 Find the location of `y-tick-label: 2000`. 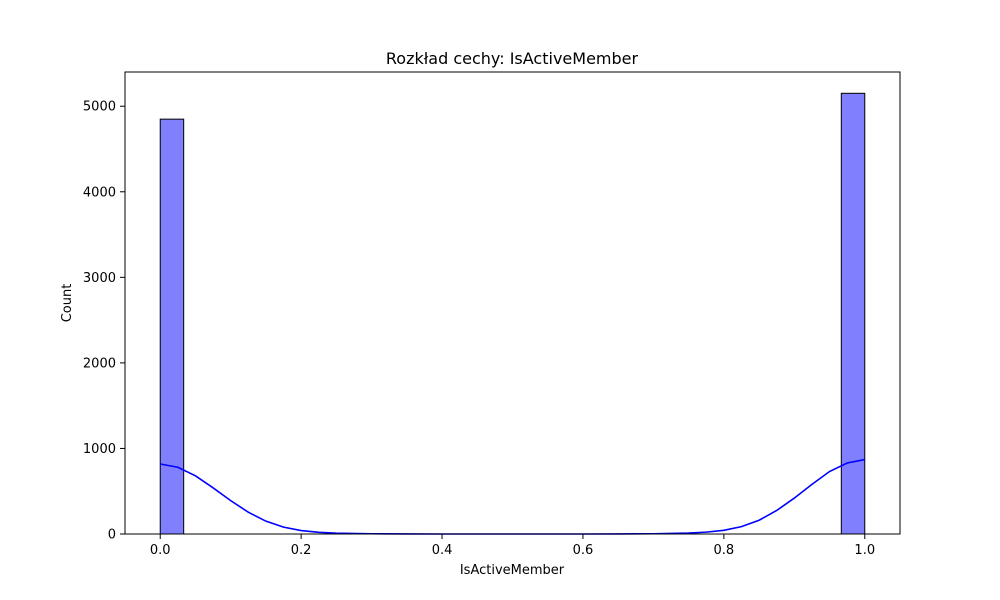

y-tick-label: 2000 is located at coordinates (99, 363).